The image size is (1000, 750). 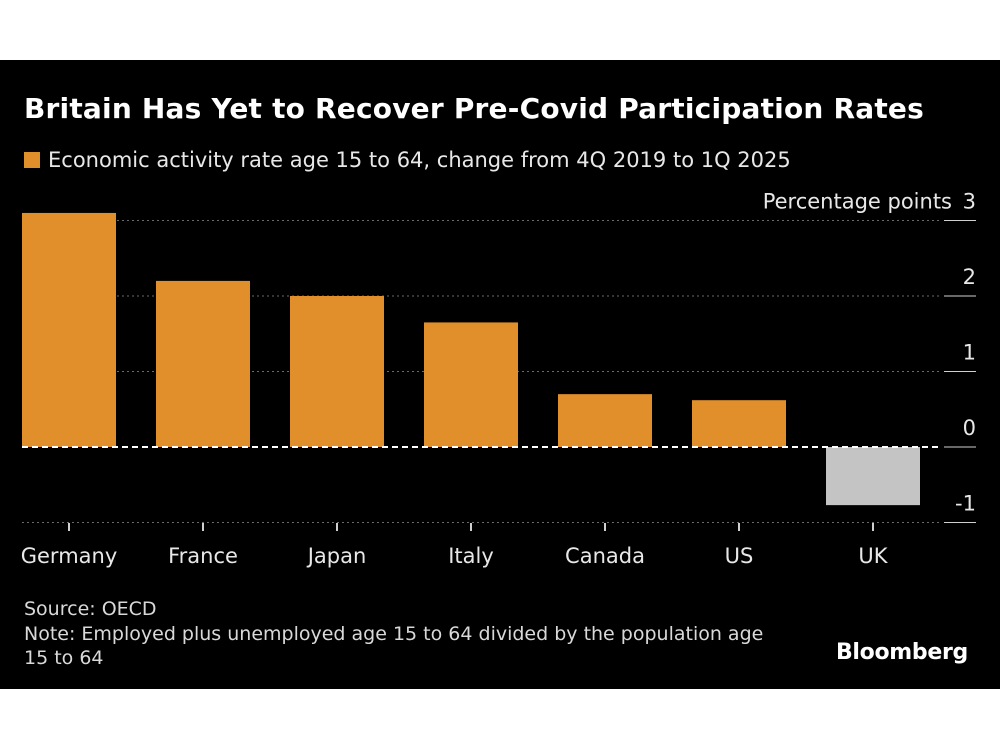 I want to click on y-tick-label: 3, so click(x=969, y=202).